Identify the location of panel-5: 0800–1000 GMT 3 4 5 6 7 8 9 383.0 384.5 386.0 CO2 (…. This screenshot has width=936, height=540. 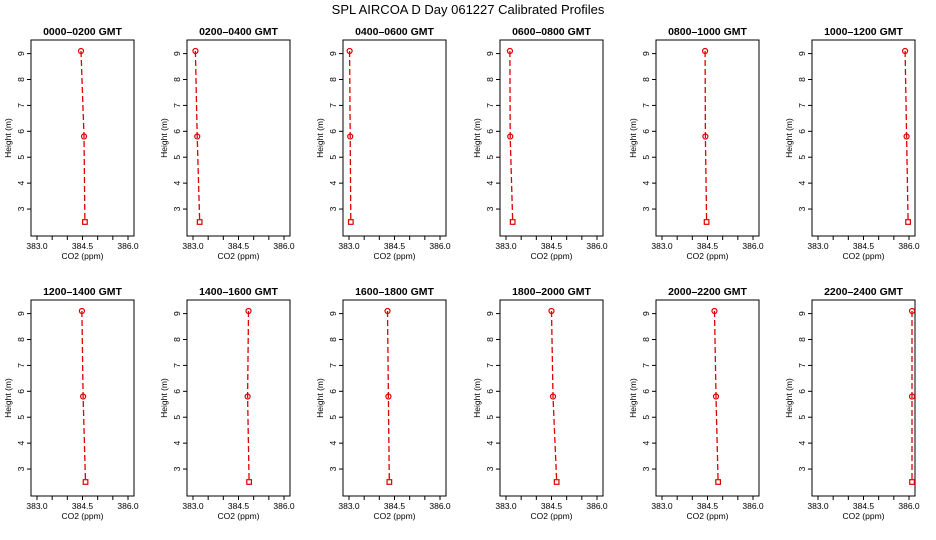
(696, 143).